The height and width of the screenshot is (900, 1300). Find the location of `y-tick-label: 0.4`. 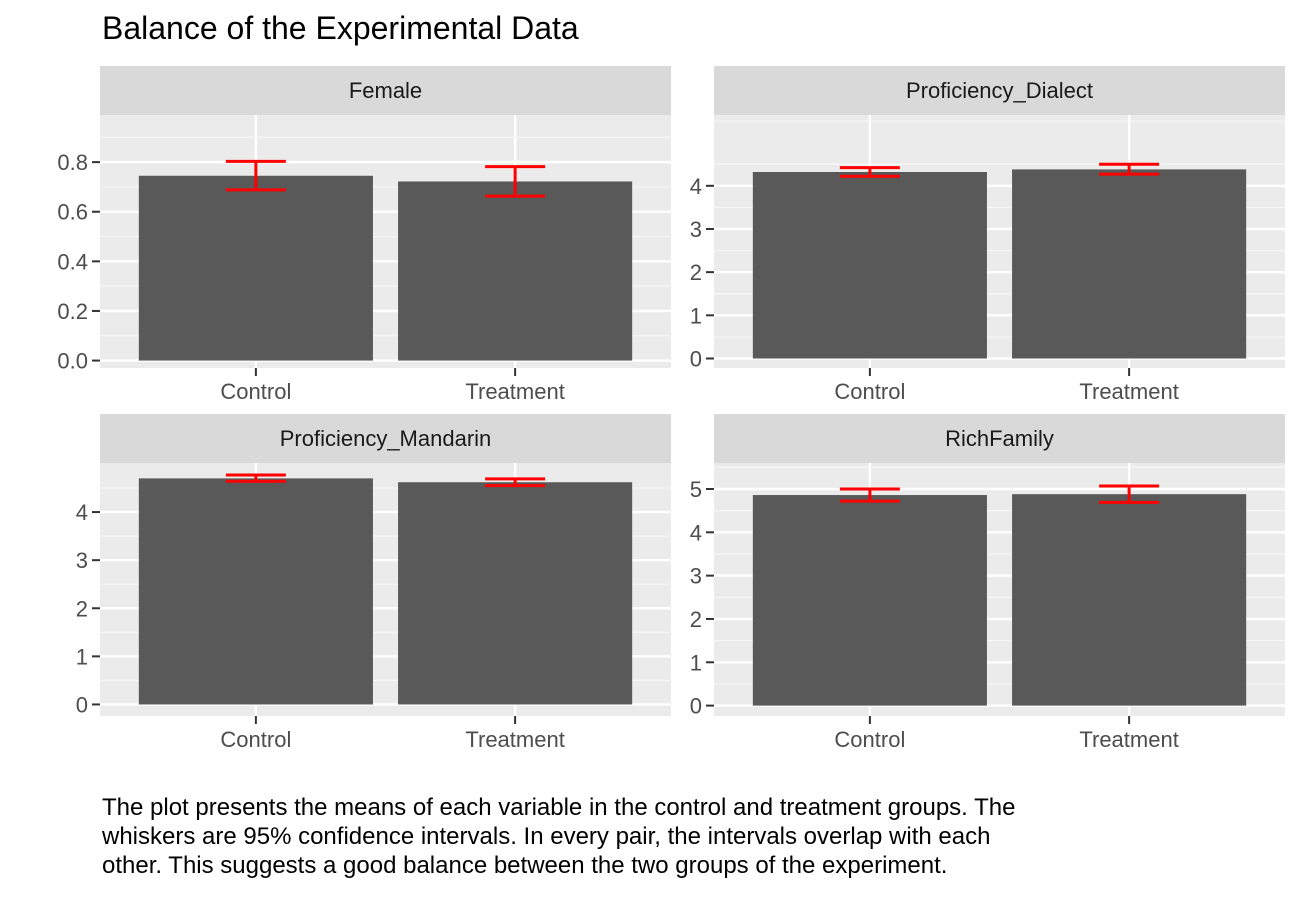

y-tick-label: 0.4 is located at coordinates (72, 261).